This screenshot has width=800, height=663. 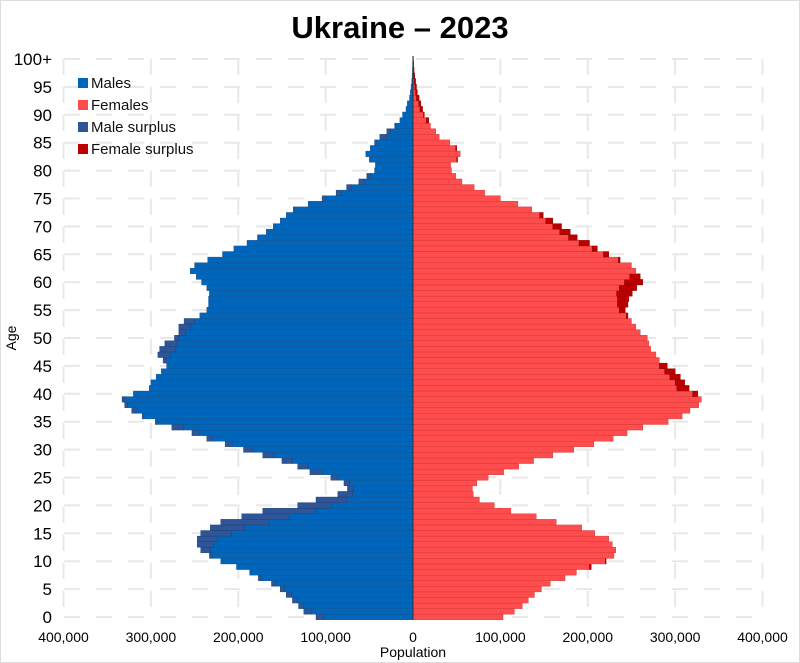 I want to click on svg-text: 65, so click(x=42, y=254).